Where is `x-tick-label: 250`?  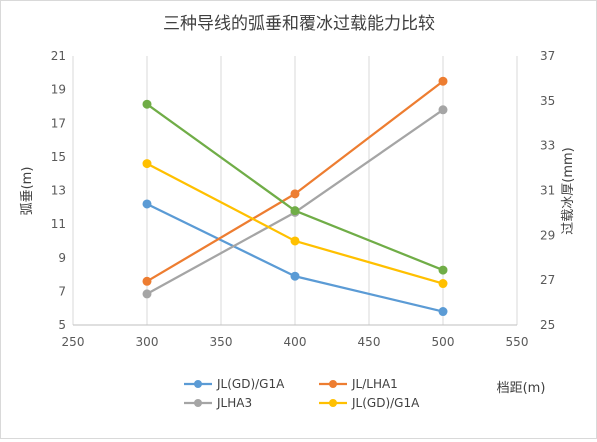 x-tick-label: 250 is located at coordinates (73, 342).